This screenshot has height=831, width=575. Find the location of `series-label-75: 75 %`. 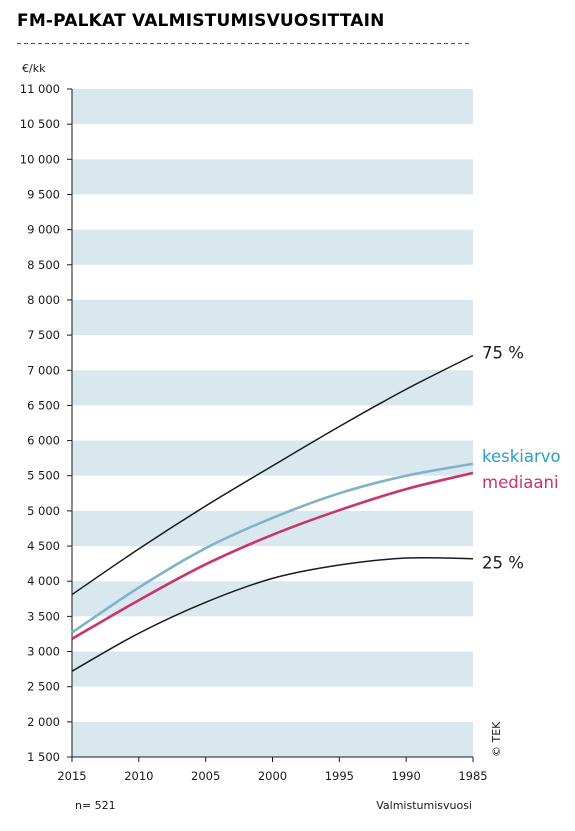

series-label-75: 75 % is located at coordinates (503, 352).